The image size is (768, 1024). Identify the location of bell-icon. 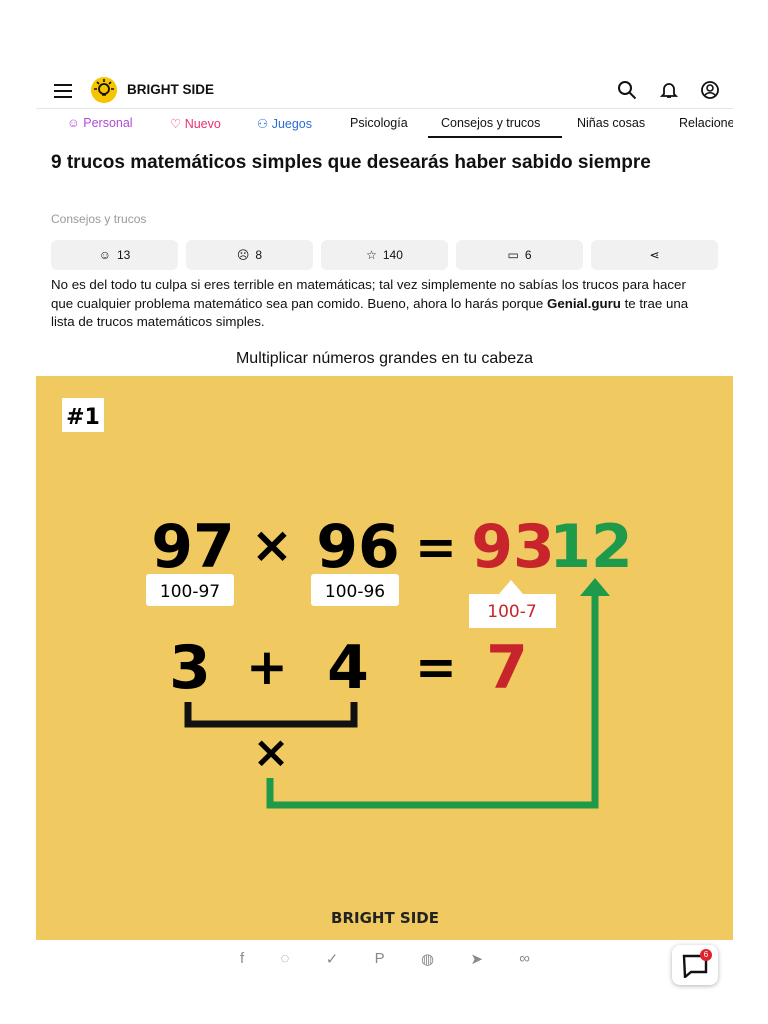
(669, 90).